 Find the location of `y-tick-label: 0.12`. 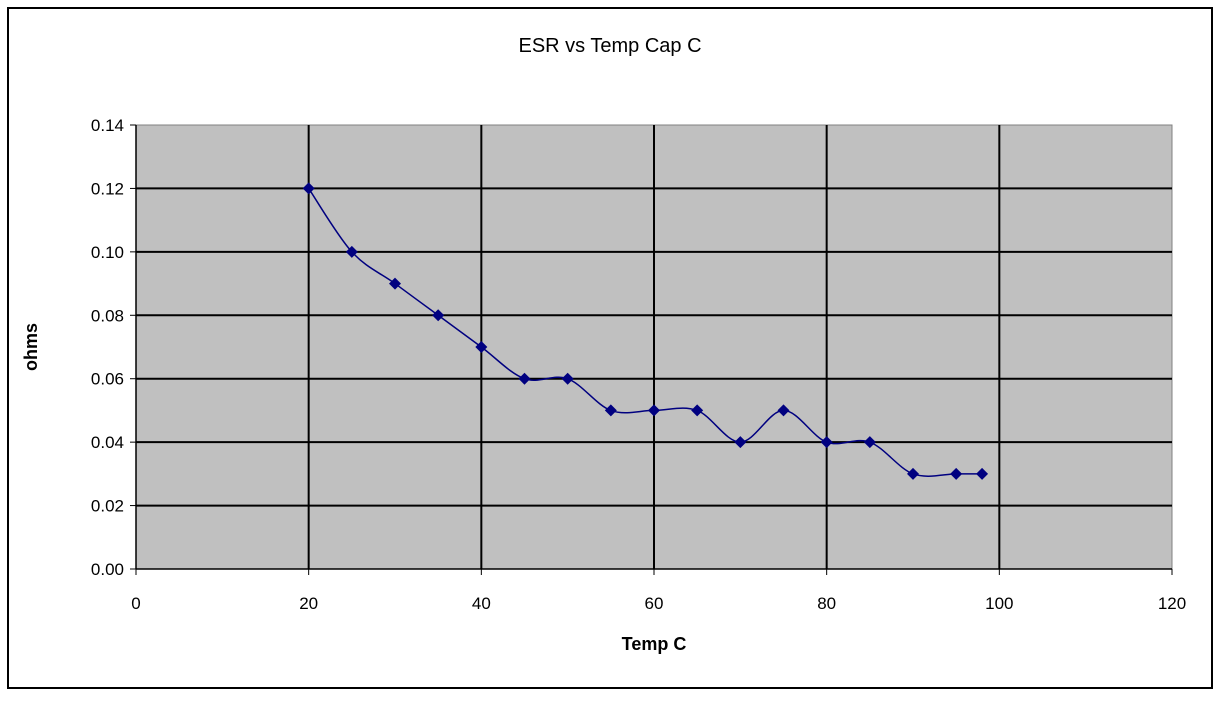

y-tick-label: 0.12 is located at coordinates (107, 188).